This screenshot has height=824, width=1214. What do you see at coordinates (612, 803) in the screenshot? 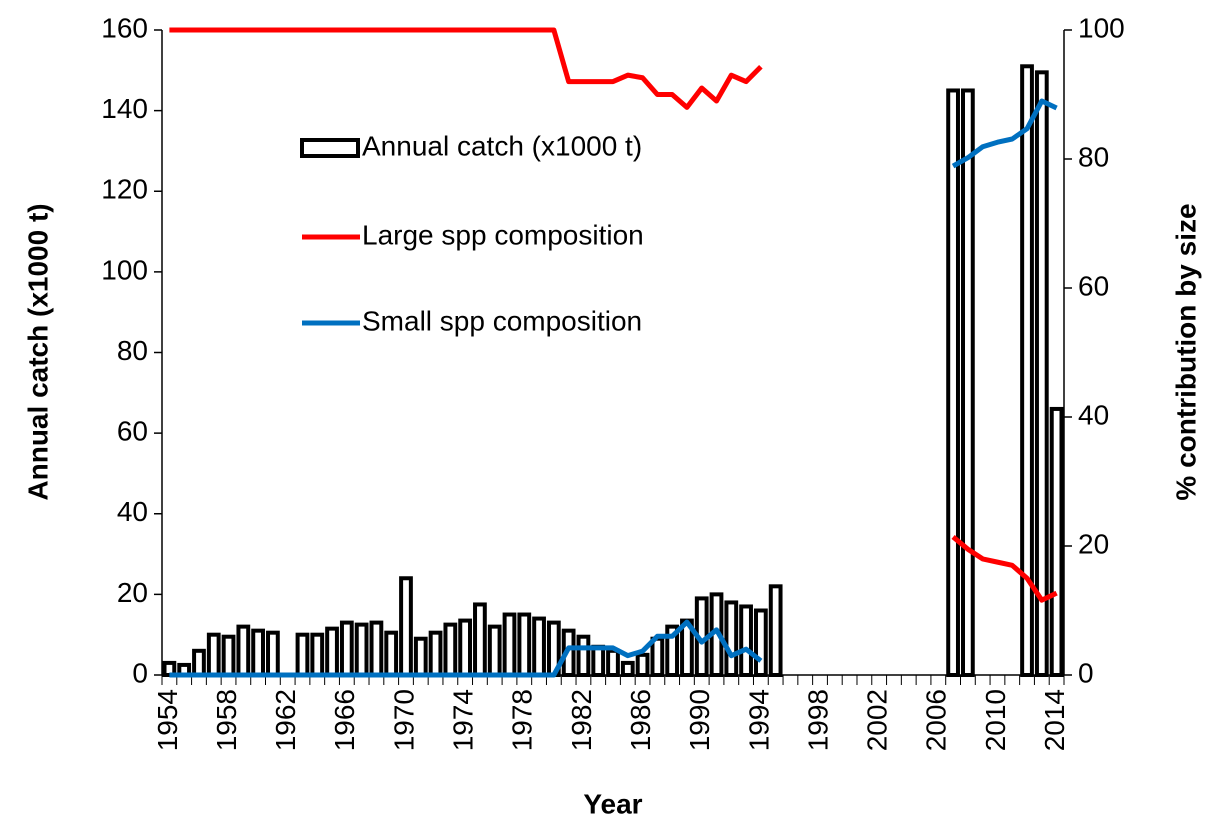
I see `x-axis-title: Year` at bounding box center [612, 803].